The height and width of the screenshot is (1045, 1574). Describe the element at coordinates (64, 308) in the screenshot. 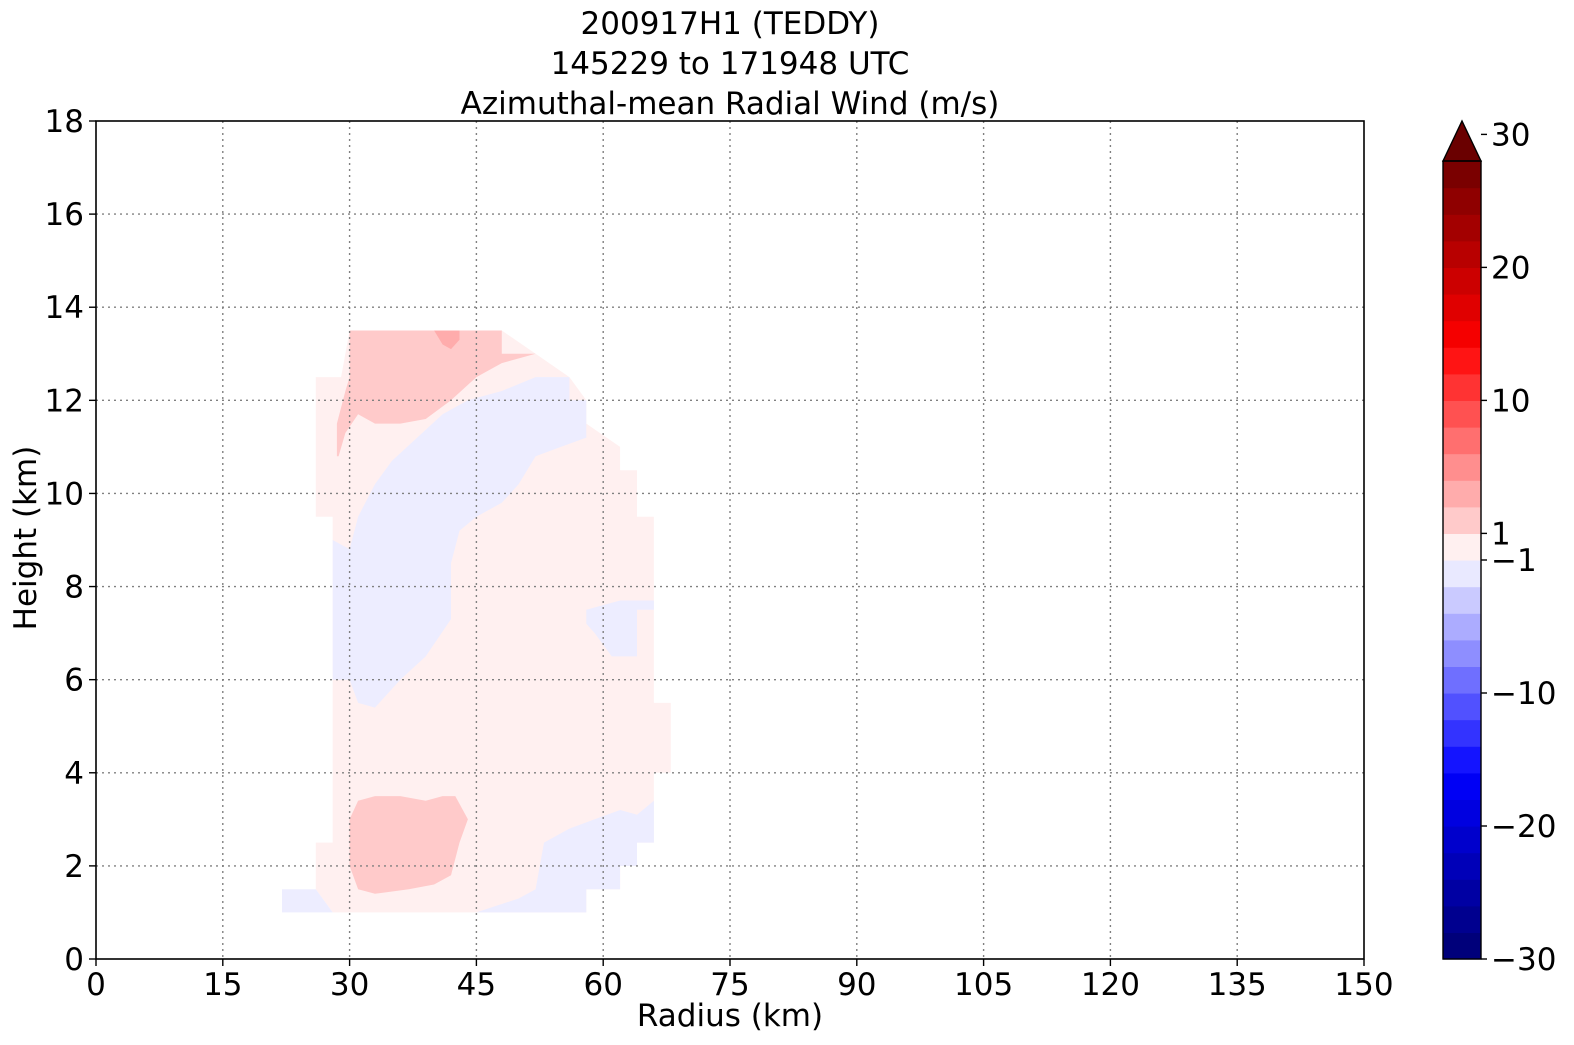

I see `y-tick-label: 14` at that location.